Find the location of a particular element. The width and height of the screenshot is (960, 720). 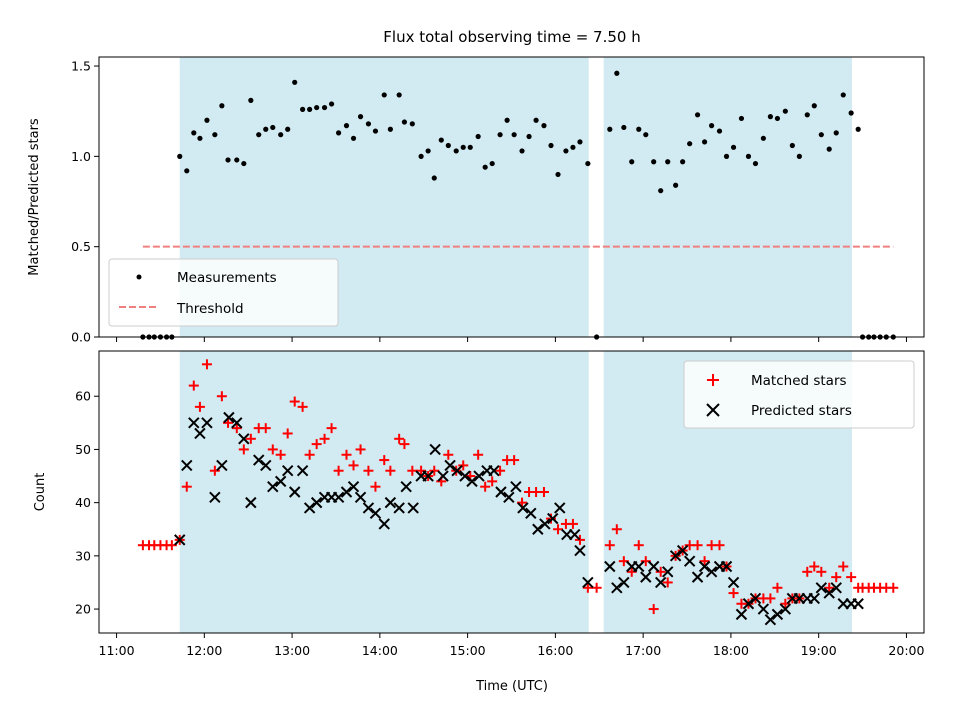

x-tick-label: 11:00 is located at coordinates (117, 650).